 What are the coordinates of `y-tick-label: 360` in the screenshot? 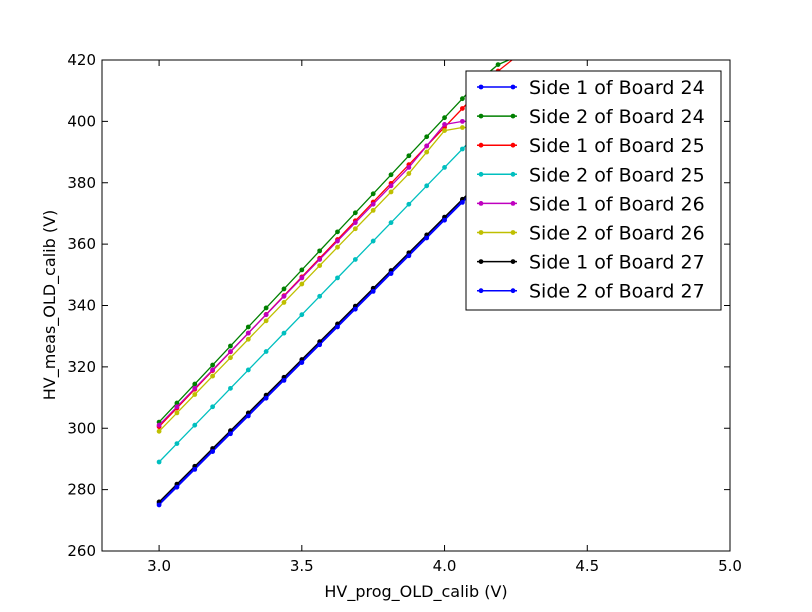 It's located at (81, 244).